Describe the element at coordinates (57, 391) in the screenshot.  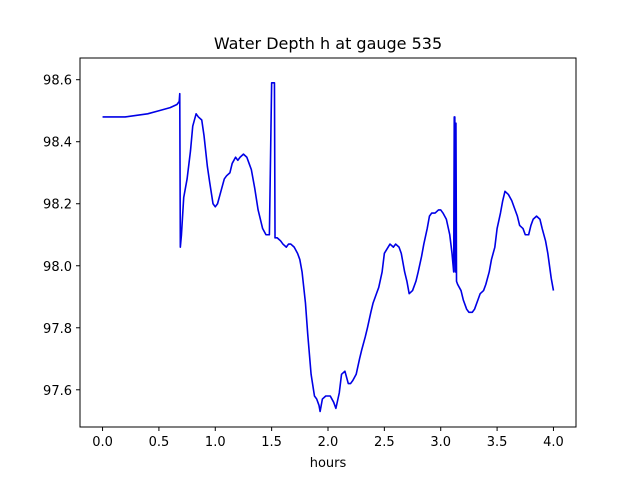
I see `y-tick-label: 97.6` at that location.